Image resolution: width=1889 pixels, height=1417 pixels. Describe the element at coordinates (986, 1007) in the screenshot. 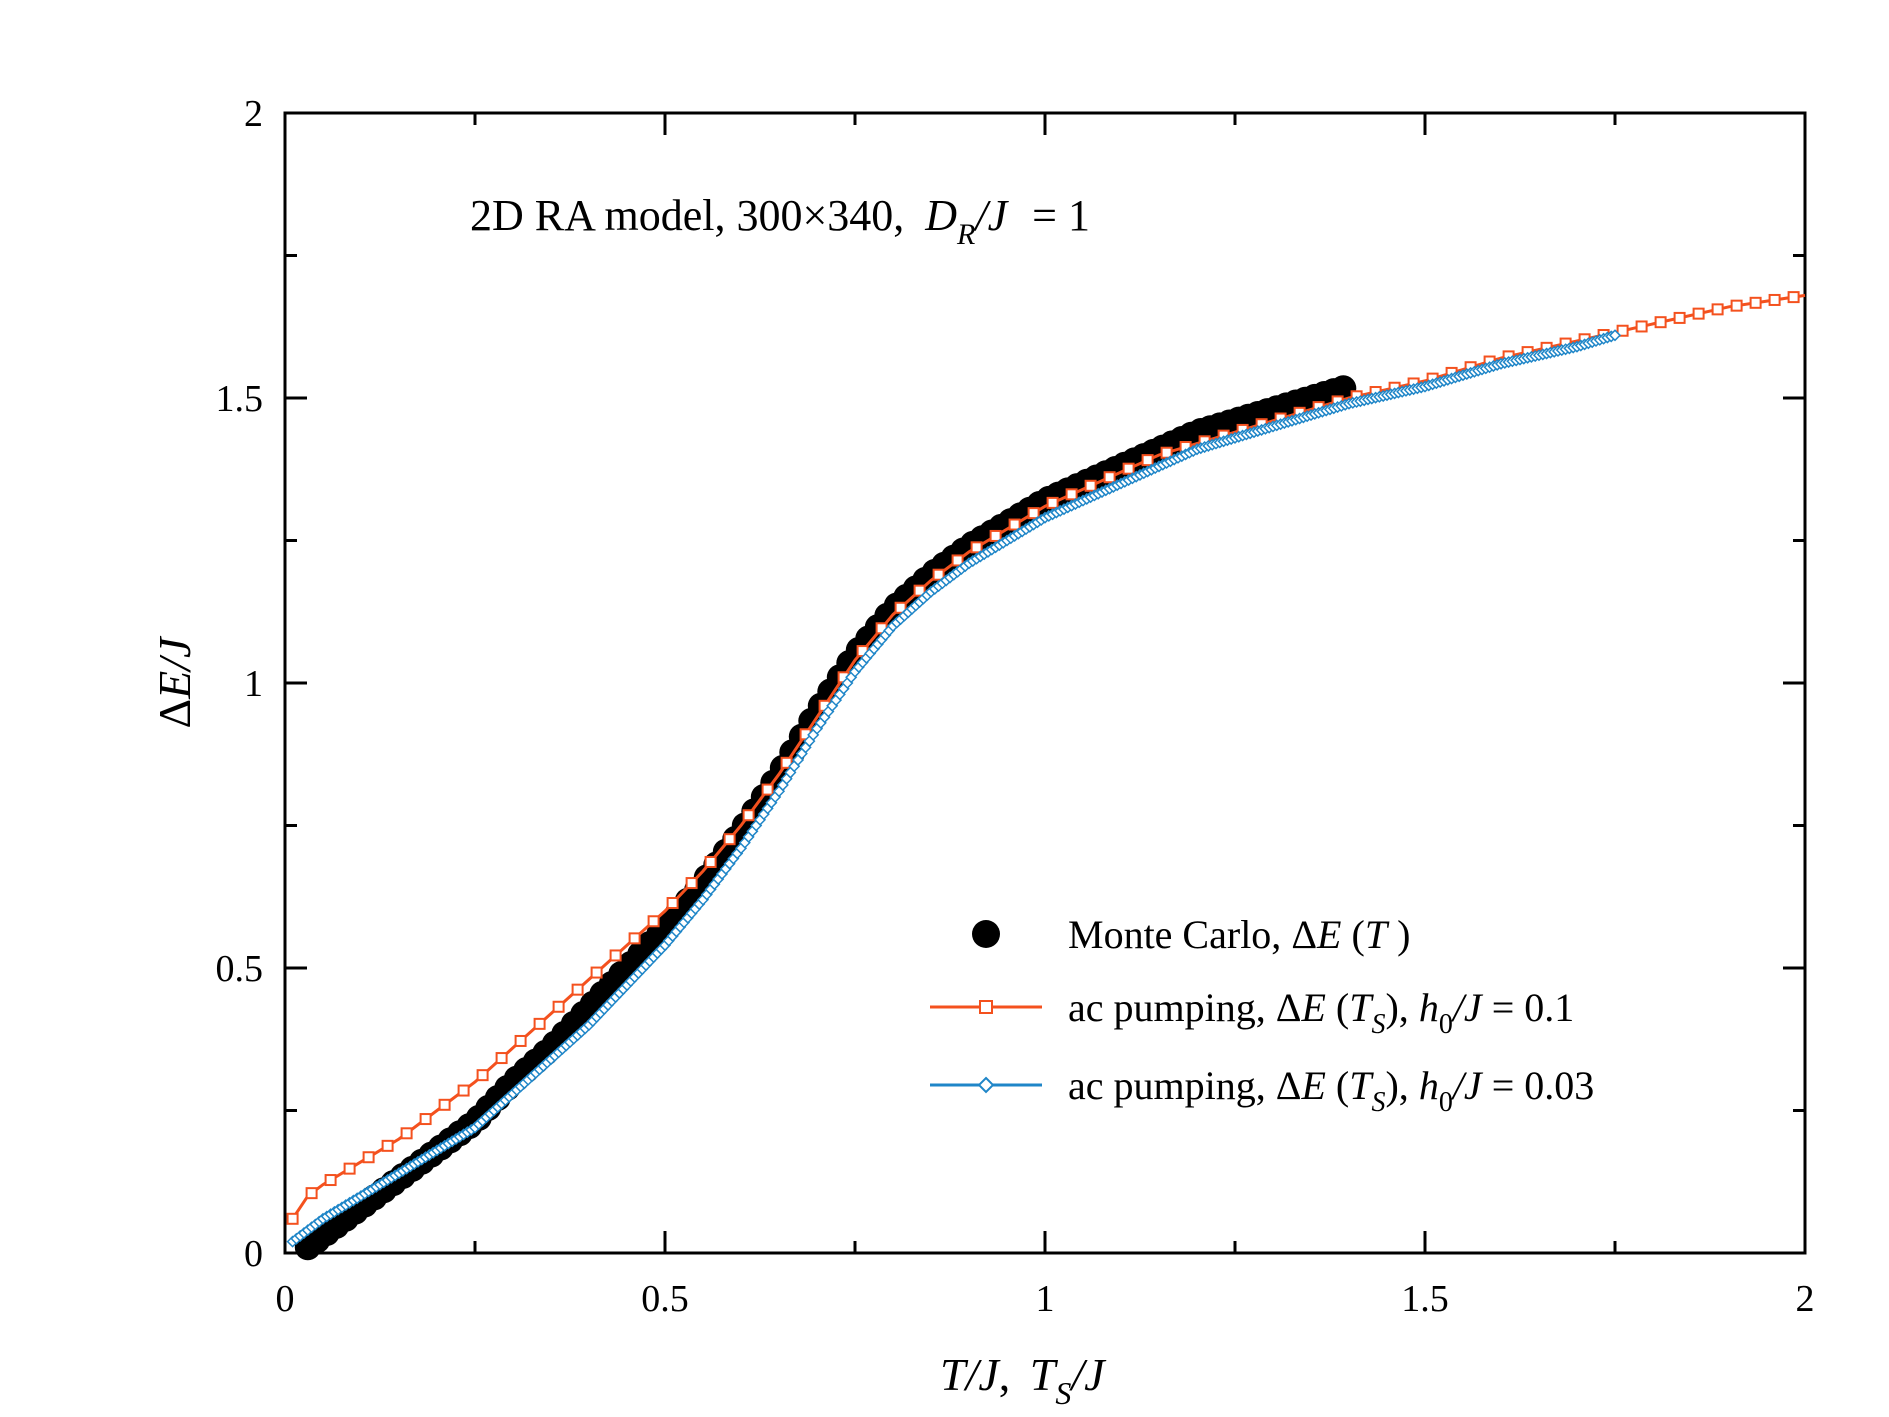

I see `legend-marker-h01` at that location.